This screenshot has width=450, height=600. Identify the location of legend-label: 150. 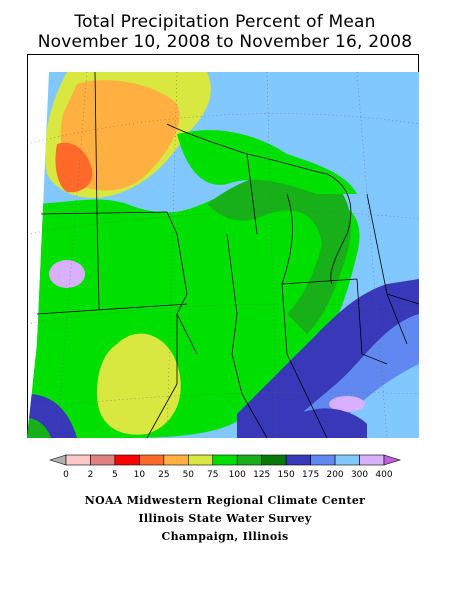
(286, 475).